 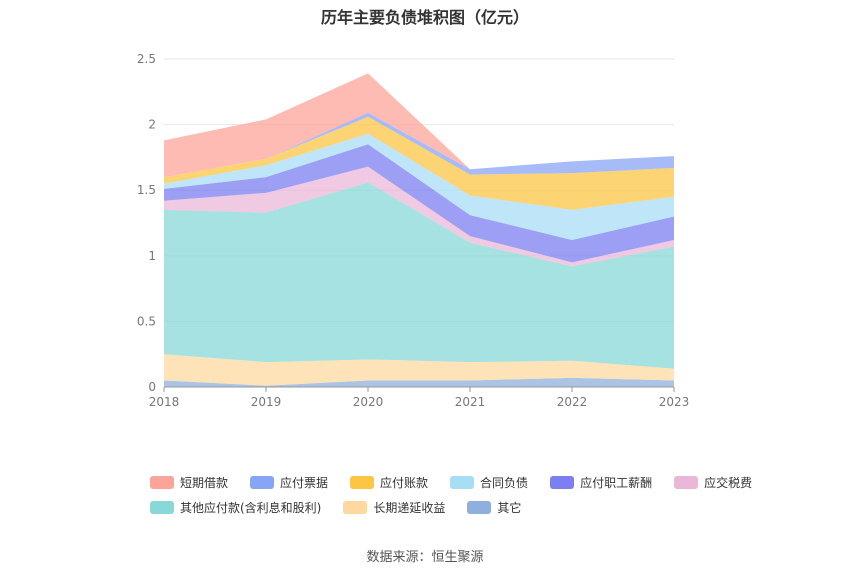 What do you see at coordinates (419, 216) in the screenshot?
I see `area-应交税费` at bounding box center [419, 216].